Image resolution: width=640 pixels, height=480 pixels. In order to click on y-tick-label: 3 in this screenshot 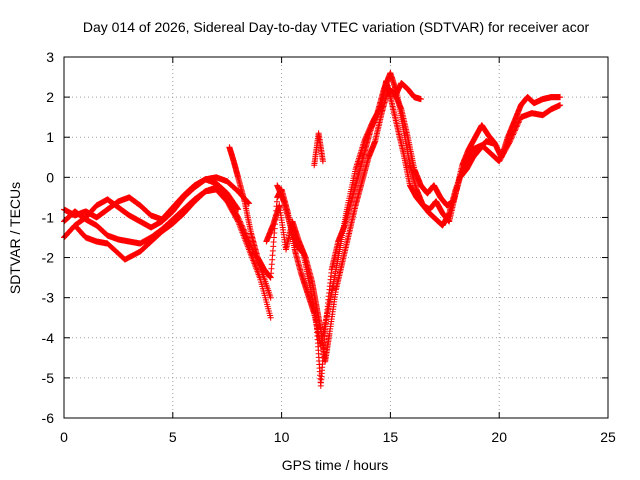, I will do `click(50, 57)`.